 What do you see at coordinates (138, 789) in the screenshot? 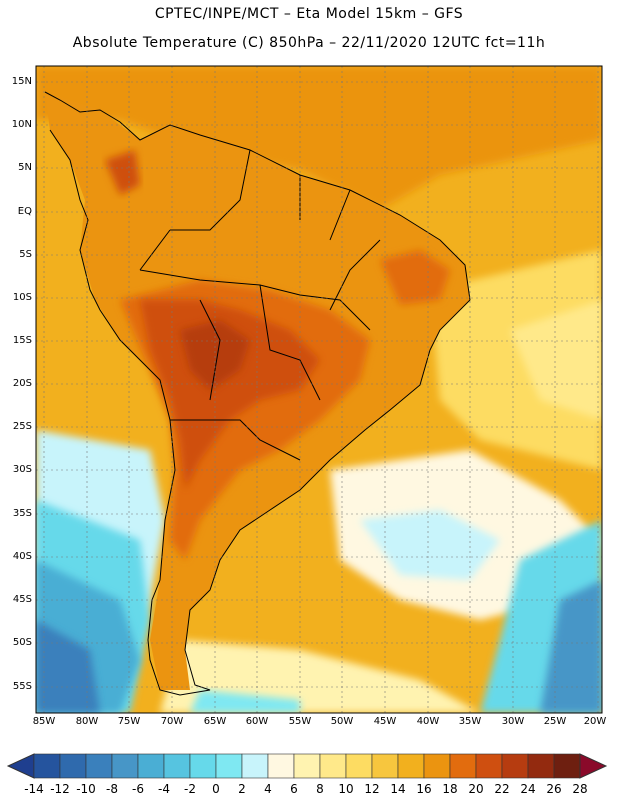
I see `colorbar-label: -6` at bounding box center [138, 789].